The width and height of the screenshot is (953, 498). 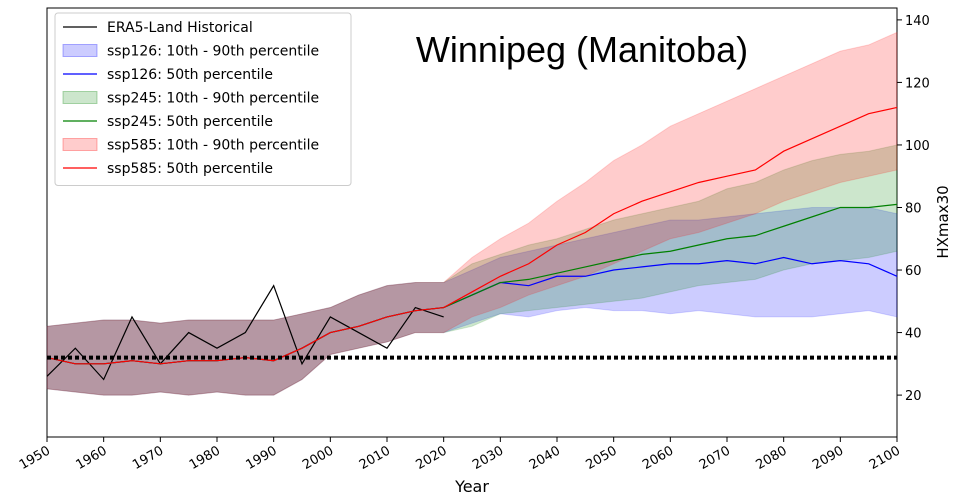 I want to click on x-tick-label: 2060, so click(x=658, y=458).